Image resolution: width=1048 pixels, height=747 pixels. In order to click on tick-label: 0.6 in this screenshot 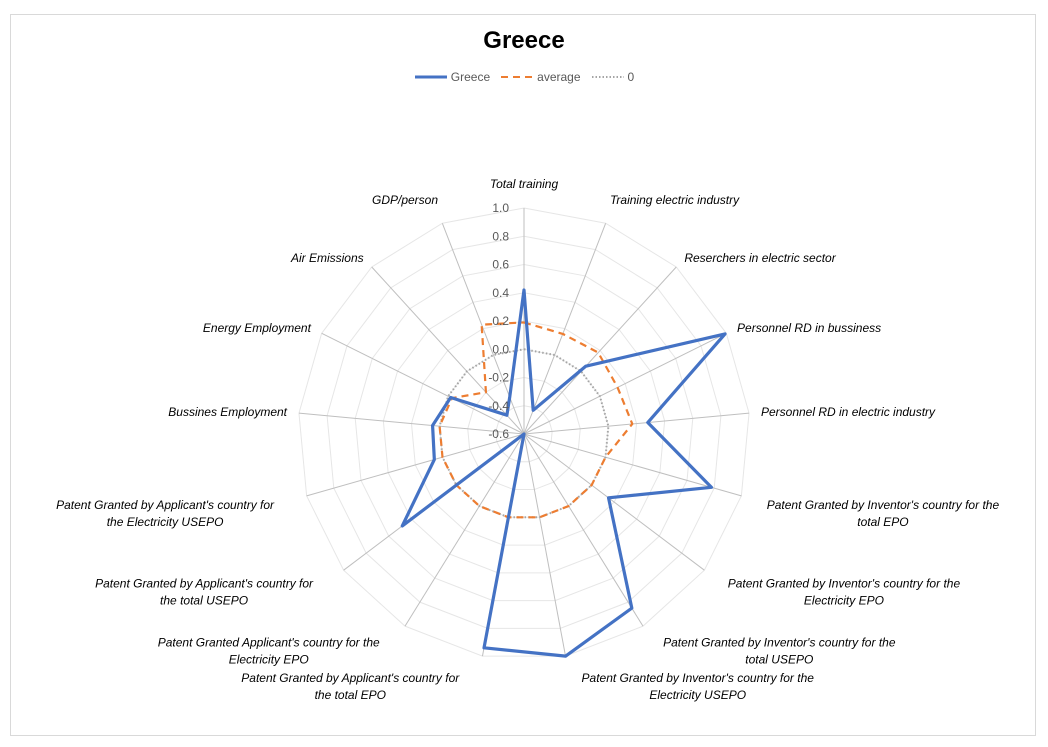, I will do `click(500, 265)`.